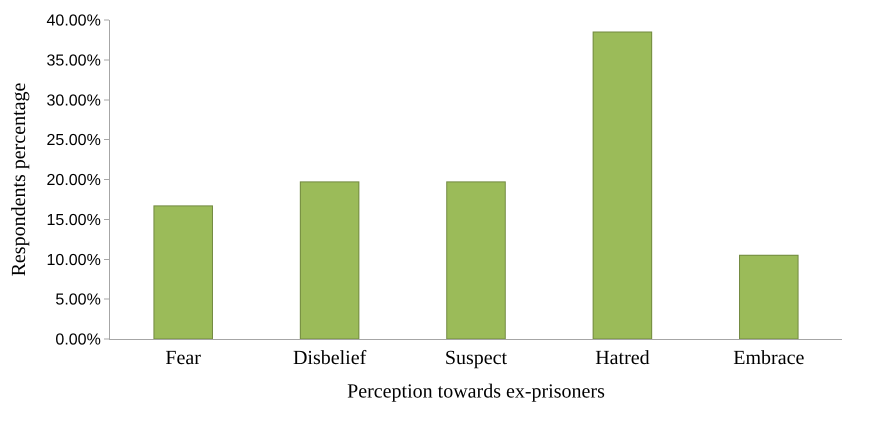 This screenshot has width=872, height=439. I want to click on y-tick-label: 0.00%, so click(78, 340).